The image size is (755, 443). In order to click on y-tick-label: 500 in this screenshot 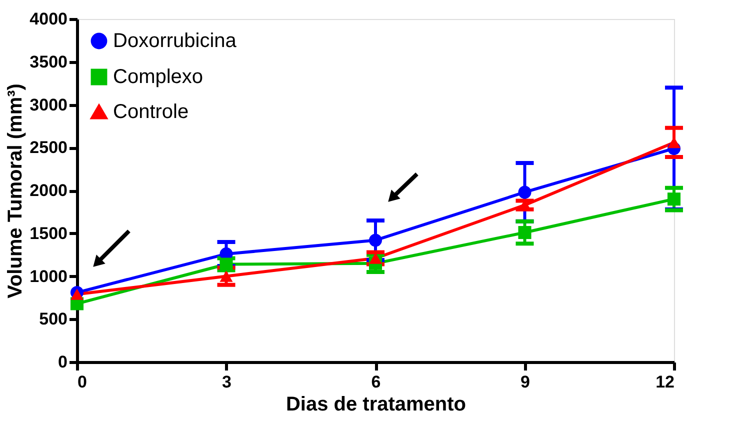, I will do `click(53, 319)`.